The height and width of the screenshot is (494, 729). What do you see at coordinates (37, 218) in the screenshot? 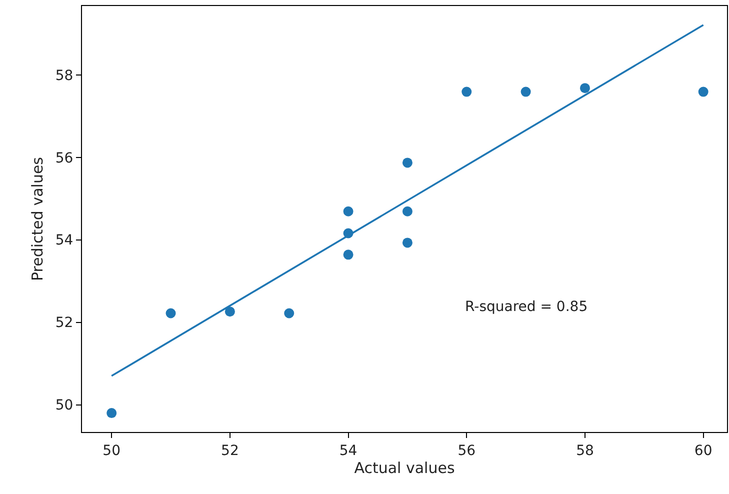
I see `y-axis-title: Predicted values` at bounding box center [37, 218].